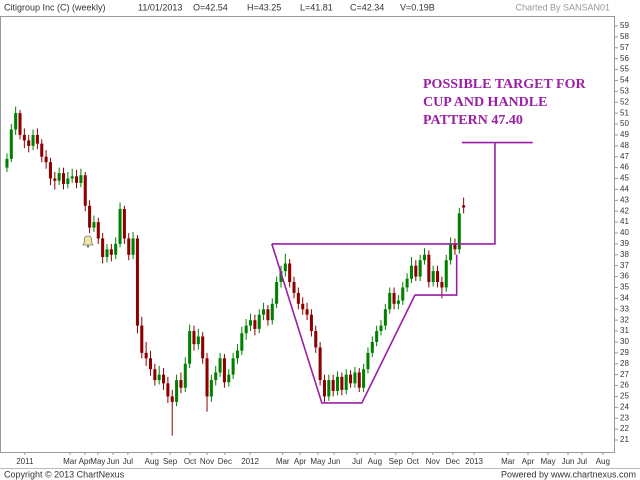 The height and width of the screenshot is (480, 640). Describe the element at coordinates (283, 461) in the screenshot. I see `x-tick-label: Mar` at that location.